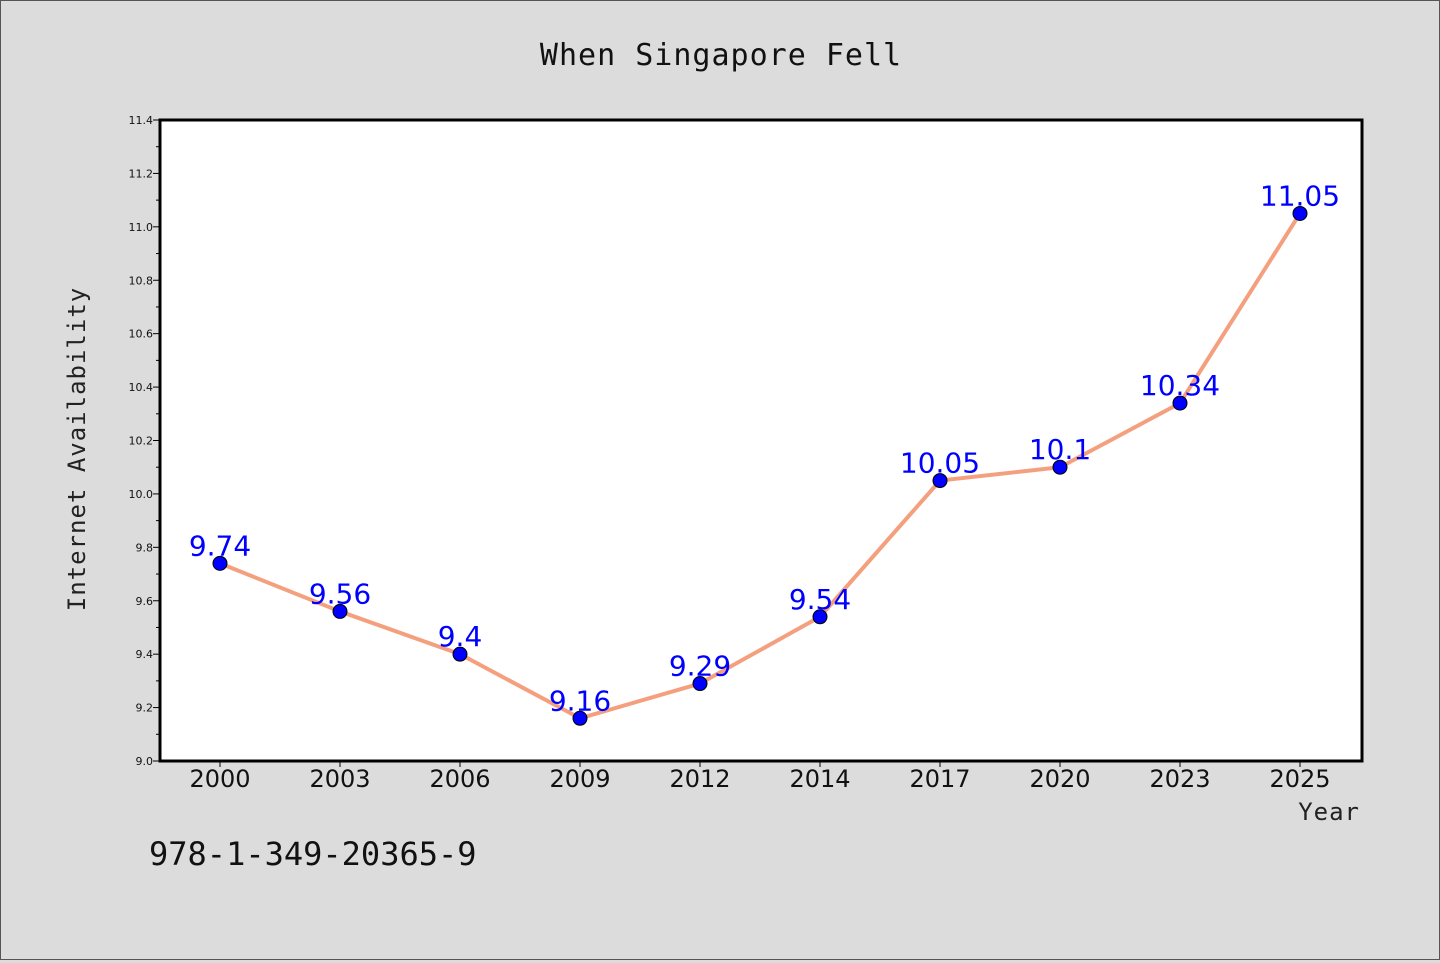 The width and height of the screenshot is (1440, 963). Describe the element at coordinates (141, 387) in the screenshot. I see `y-tick-label: 10.4` at that location.